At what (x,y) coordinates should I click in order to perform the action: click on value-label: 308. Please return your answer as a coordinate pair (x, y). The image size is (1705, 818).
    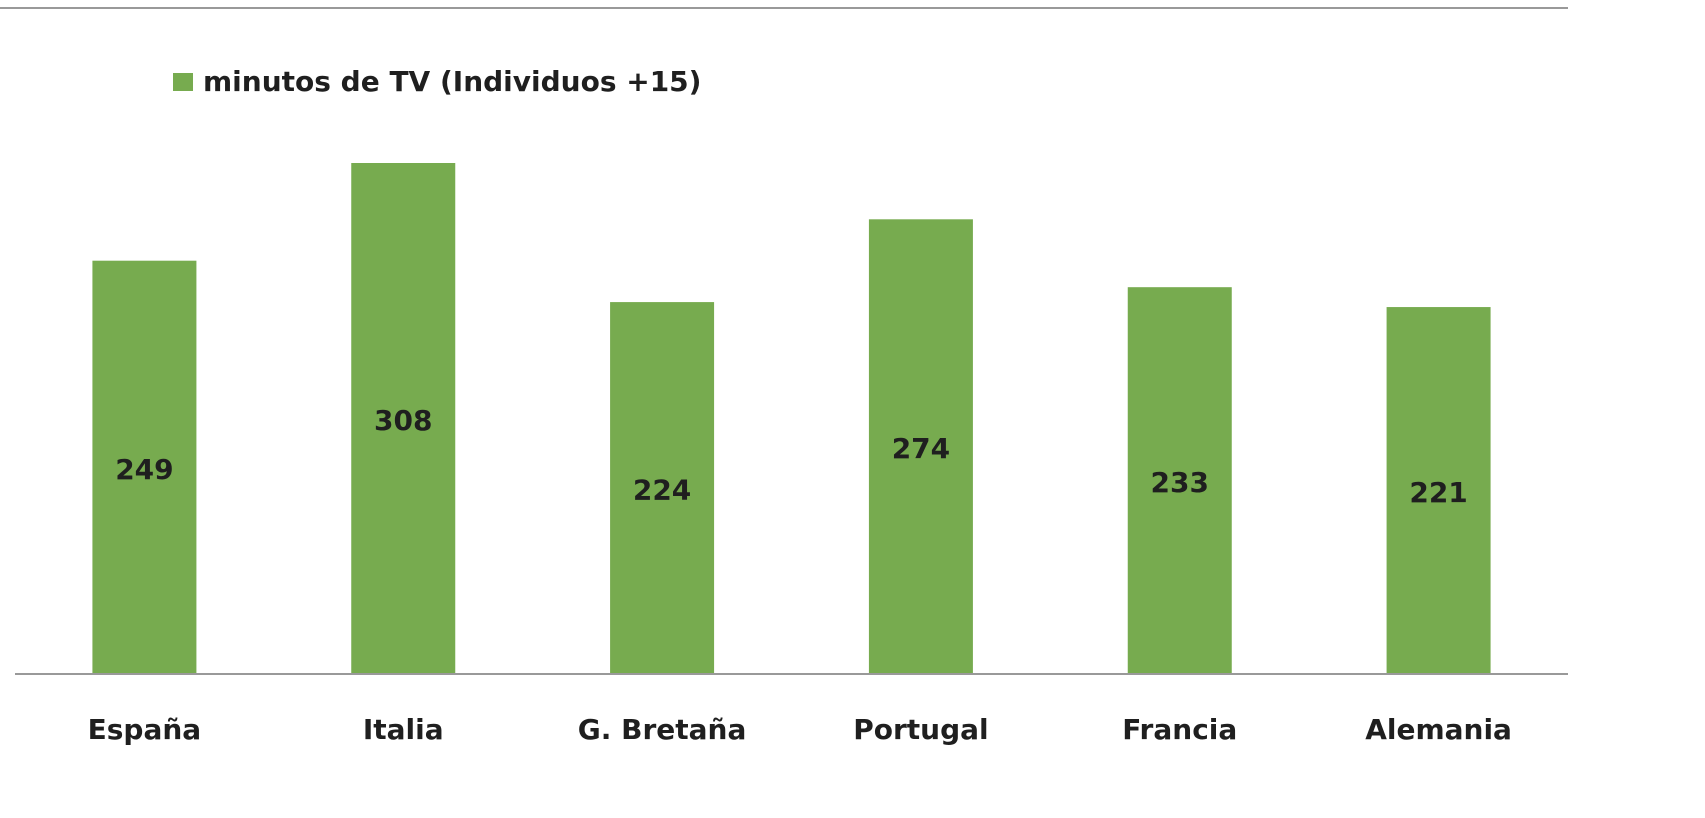
    Looking at the image, I should click on (403, 420).